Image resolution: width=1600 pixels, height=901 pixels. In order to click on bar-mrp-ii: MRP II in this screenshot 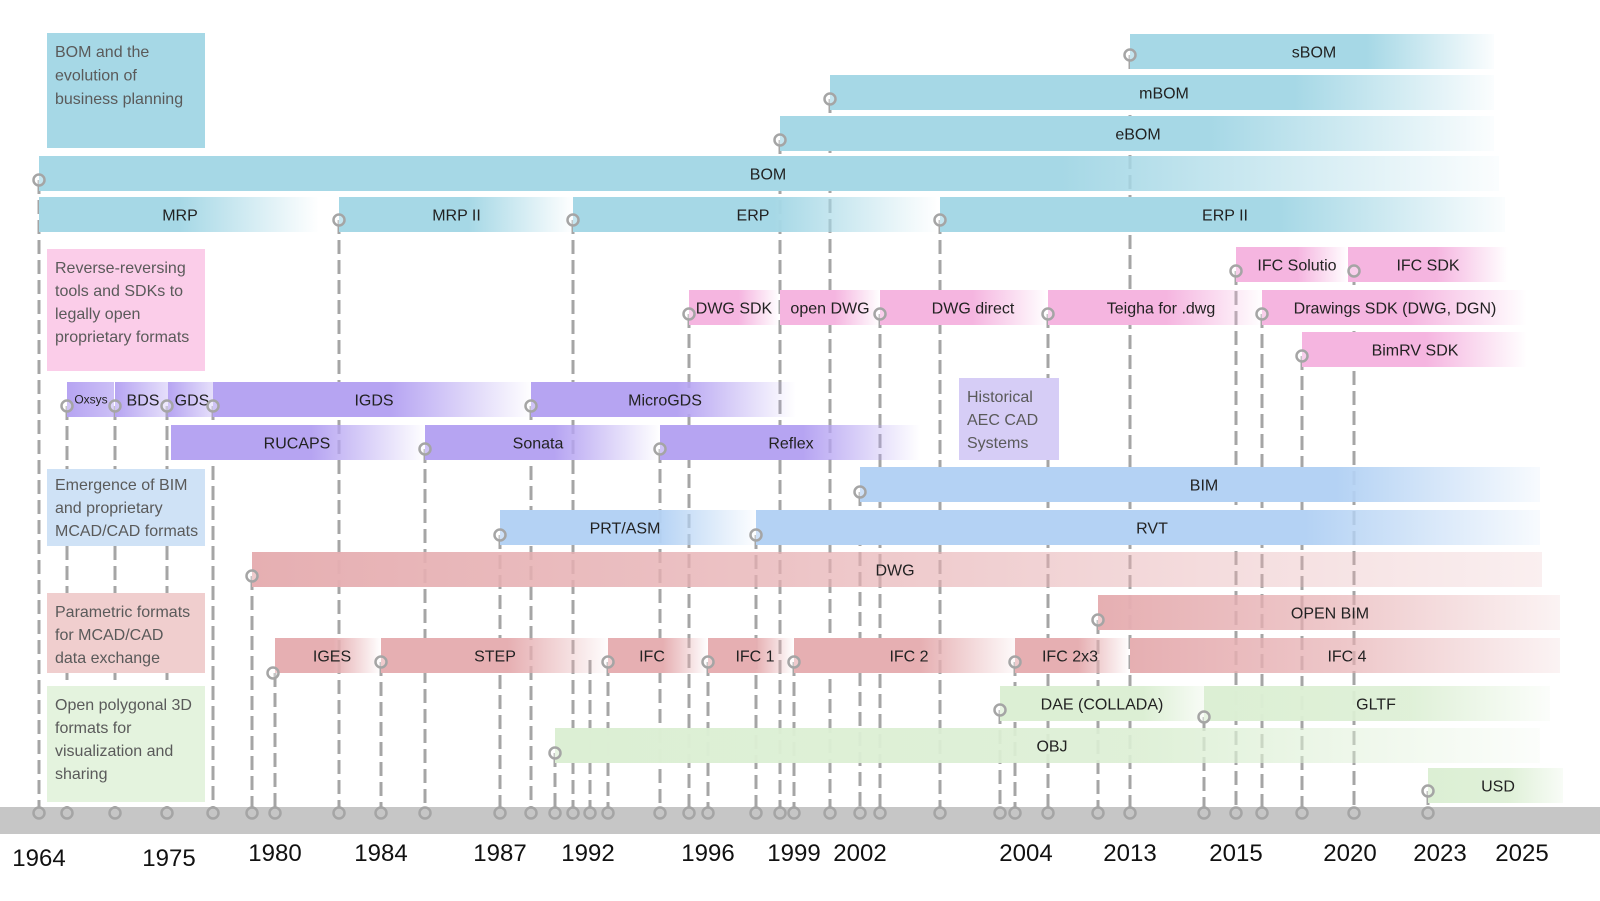, I will do `click(456, 214)`.